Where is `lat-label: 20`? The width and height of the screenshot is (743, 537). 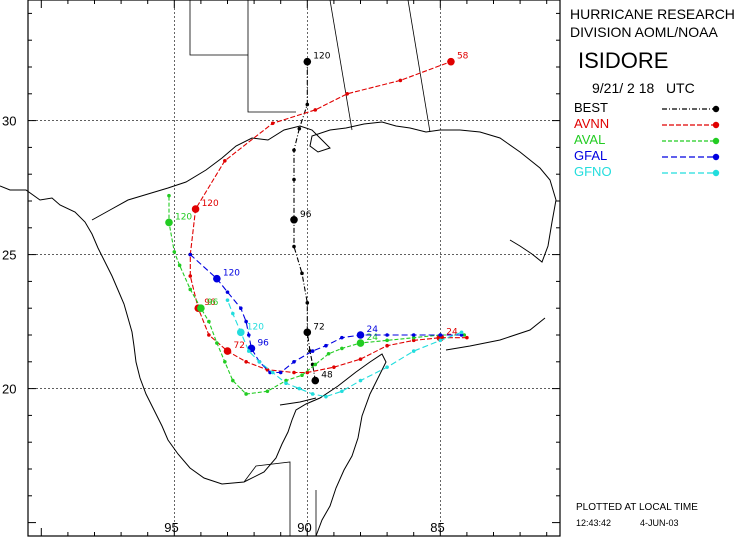
lat-label: 20 is located at coordinates (9, 389).